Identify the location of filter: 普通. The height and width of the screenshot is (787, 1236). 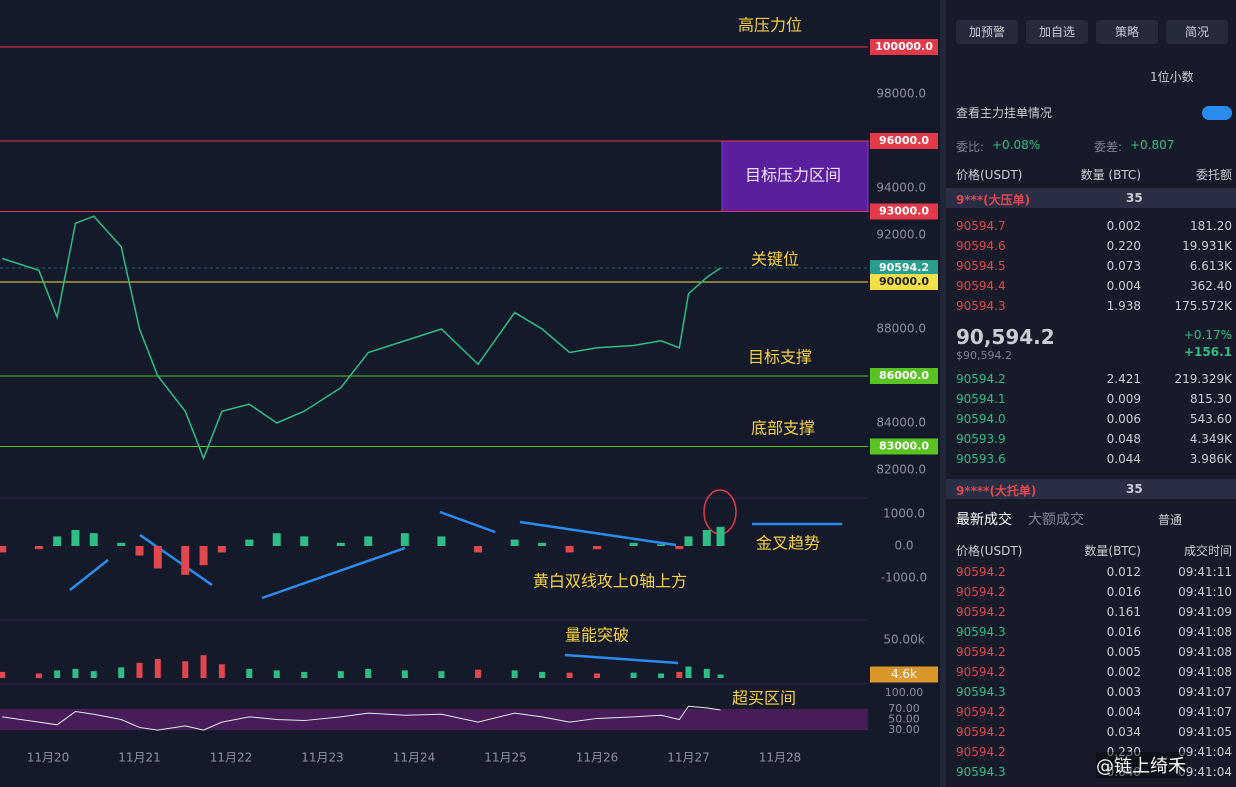
(1170, 520).